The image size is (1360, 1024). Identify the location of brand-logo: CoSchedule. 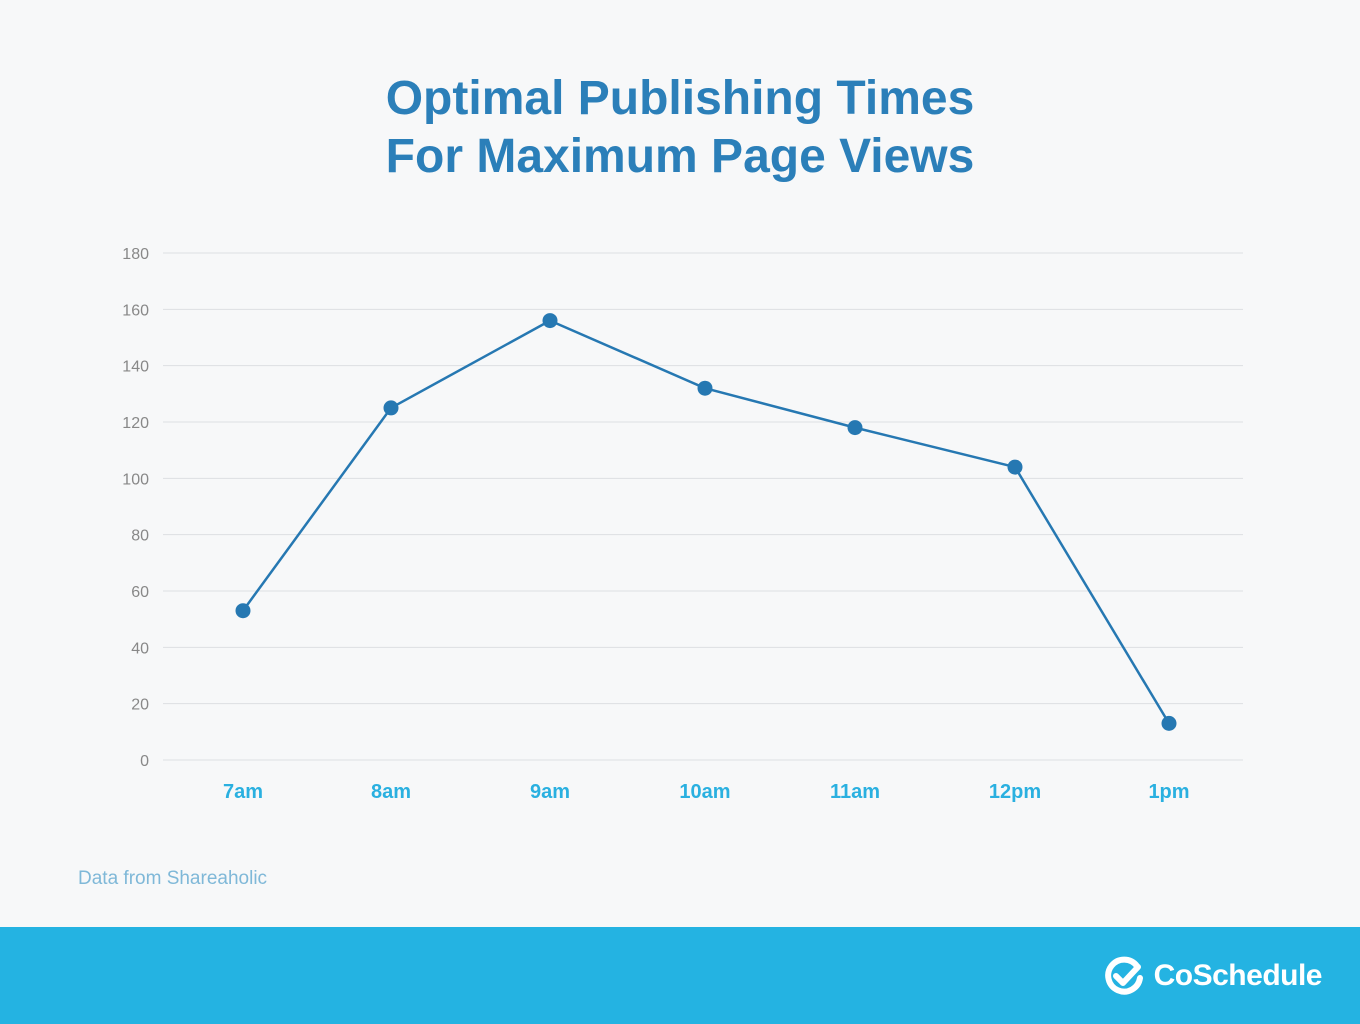
(1213, 976).